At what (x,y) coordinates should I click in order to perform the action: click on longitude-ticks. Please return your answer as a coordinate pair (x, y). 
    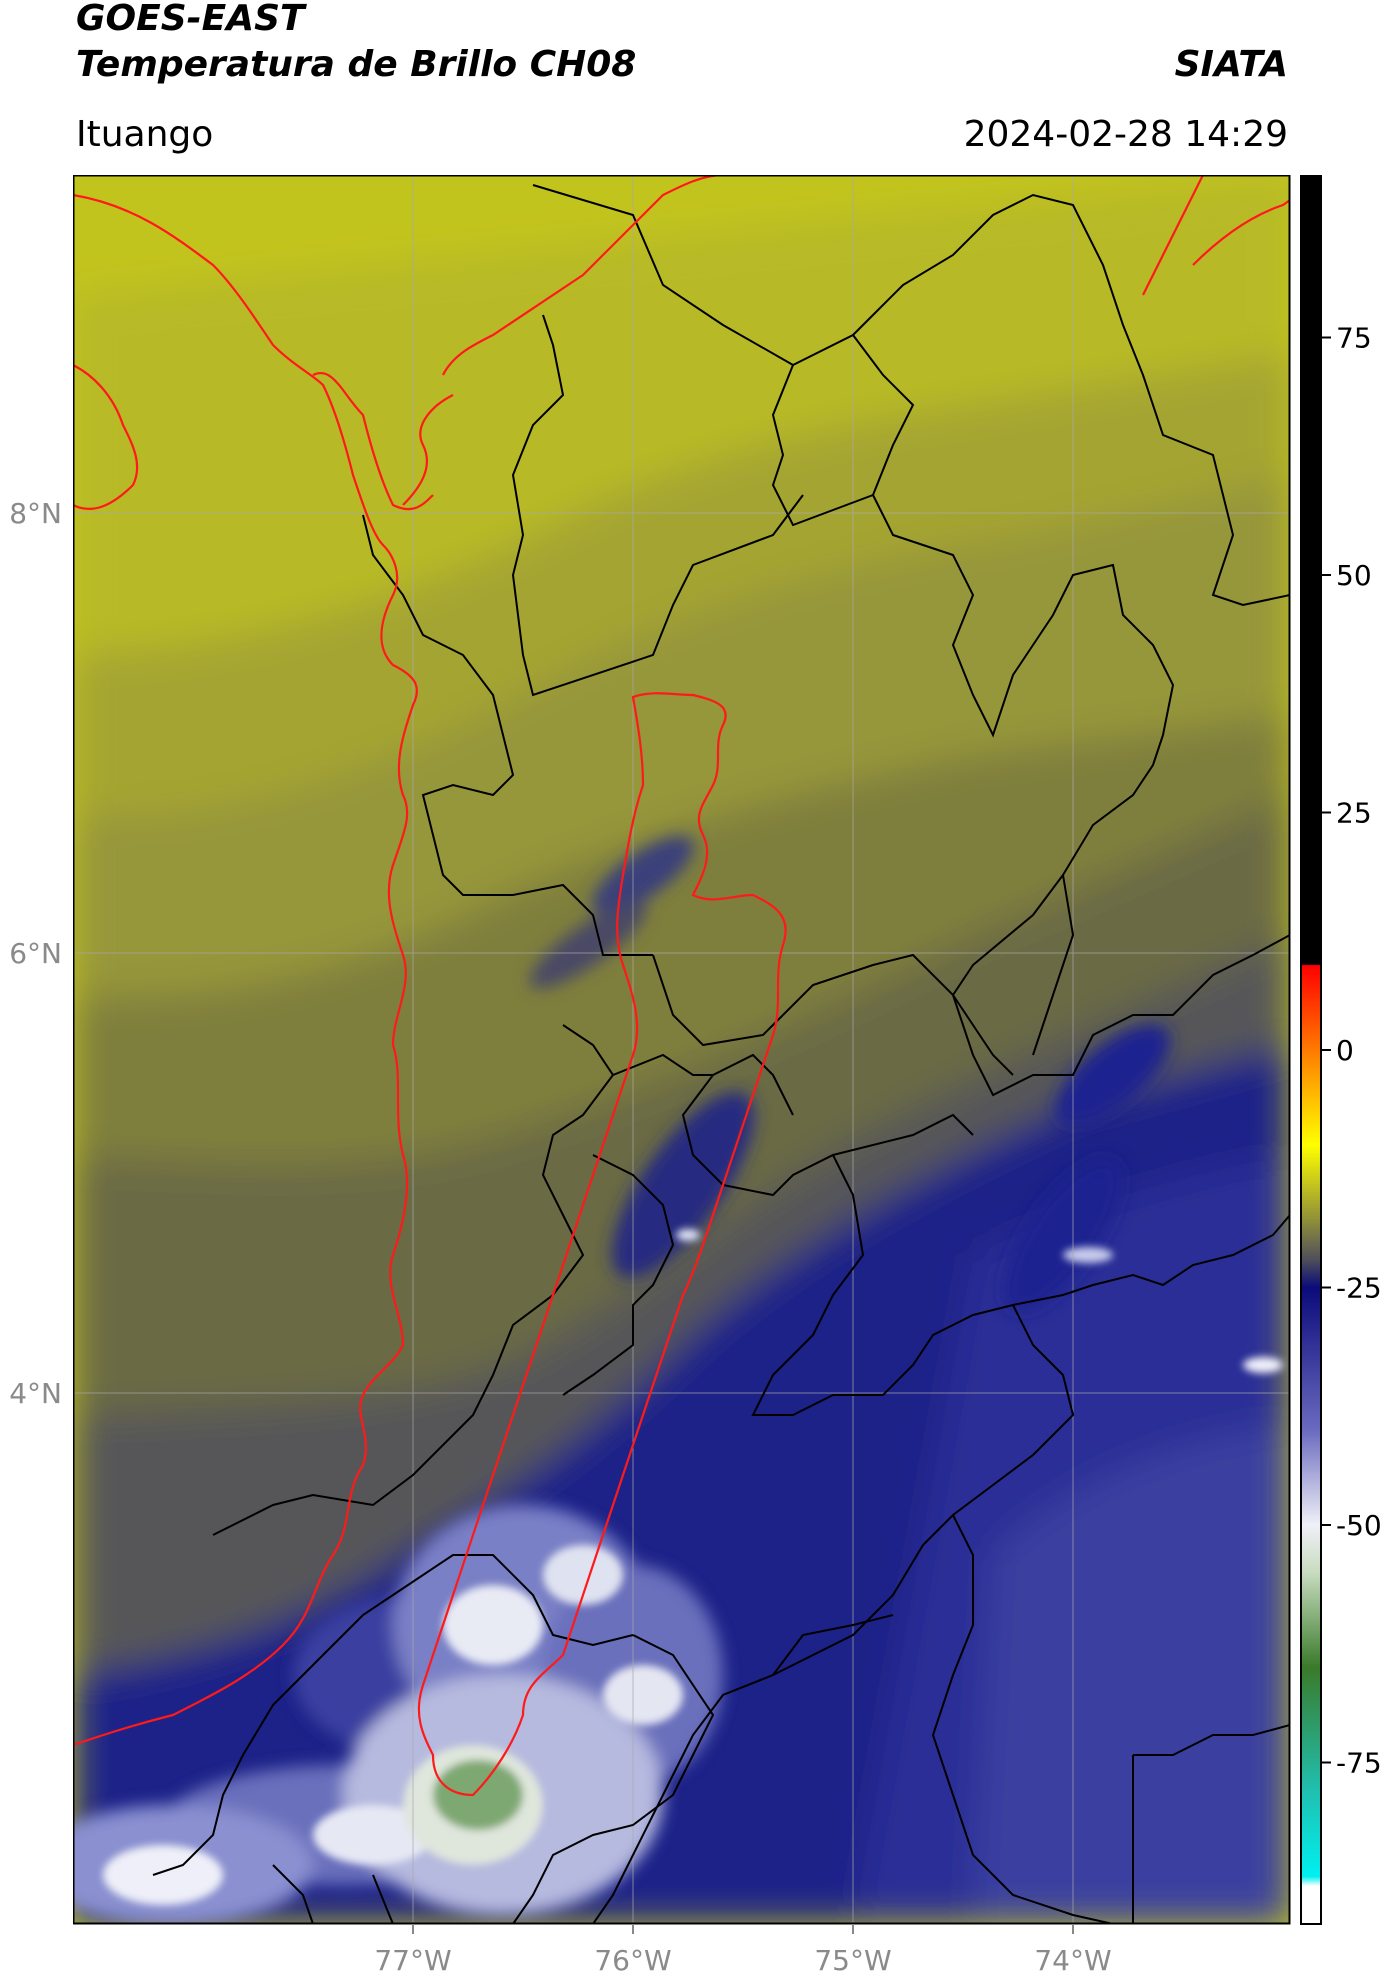
    Looking at the image, I should click on (743, 1929).